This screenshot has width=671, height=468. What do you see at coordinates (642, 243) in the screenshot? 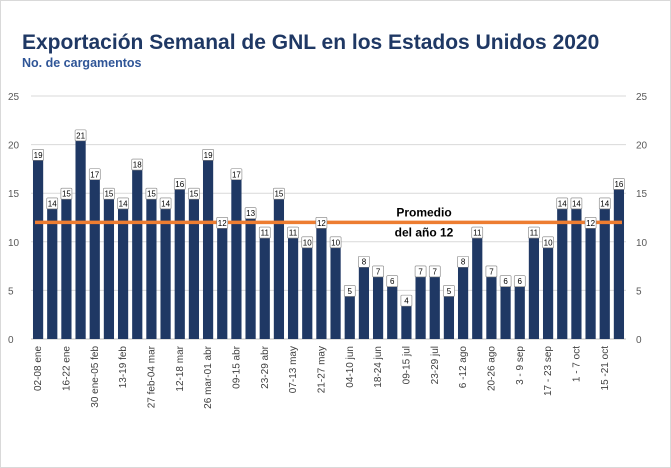
I see `y-tick-label-right: 10` at bounding box center [642, 243].